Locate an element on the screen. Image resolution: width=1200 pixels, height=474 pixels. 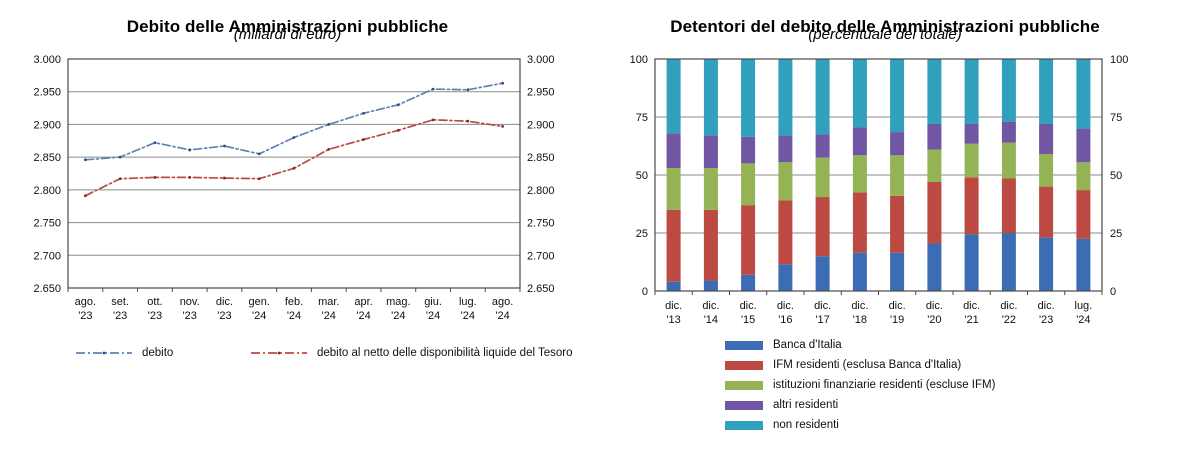
tick-label: nov. is located at coordinates (190, 302).